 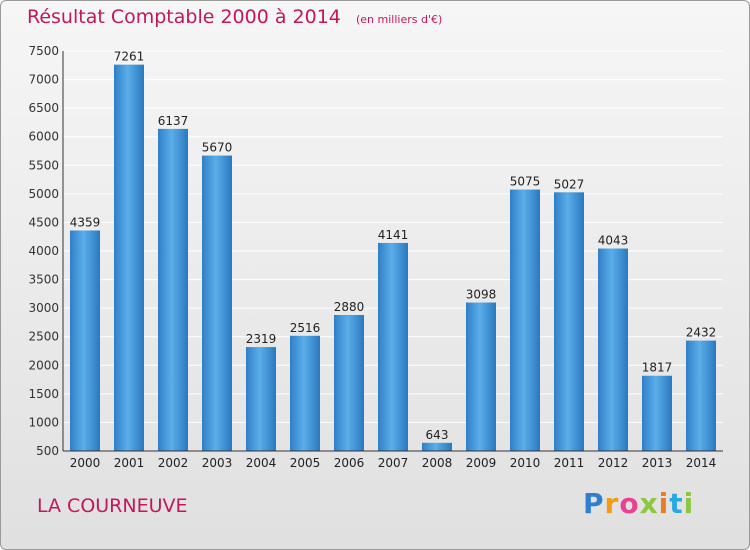 What do you see at coordinates (393, 235) in the screenshot?
I see `data-label: 4141` at bounding box center [393, 235].